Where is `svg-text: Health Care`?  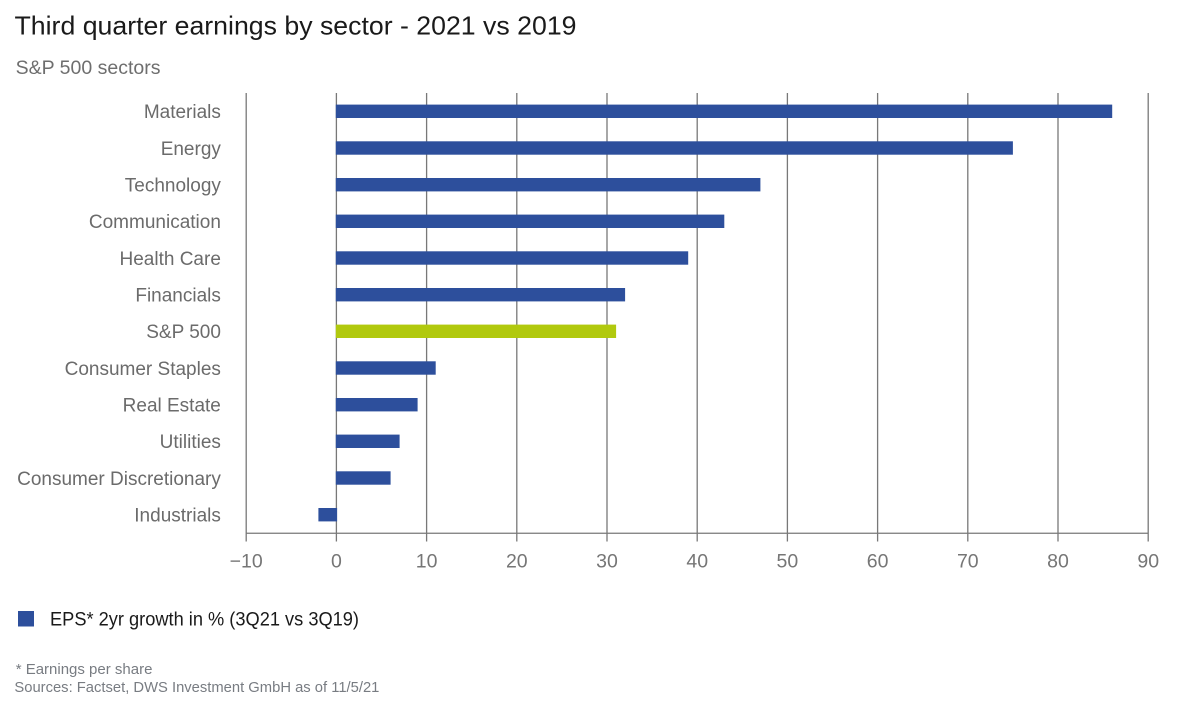 svg-text: Health Care is located at coordinates (170, 259).